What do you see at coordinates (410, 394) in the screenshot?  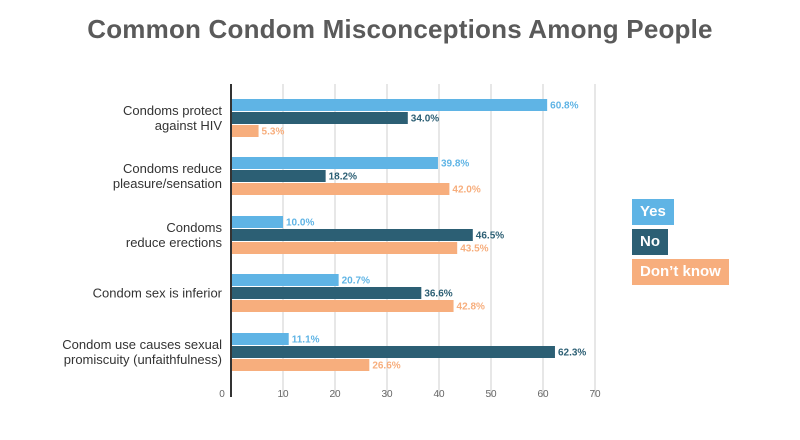 I see `x-tick-labels: 0 10 20 30 40 50 60 70` at bounding box center [410, 394].